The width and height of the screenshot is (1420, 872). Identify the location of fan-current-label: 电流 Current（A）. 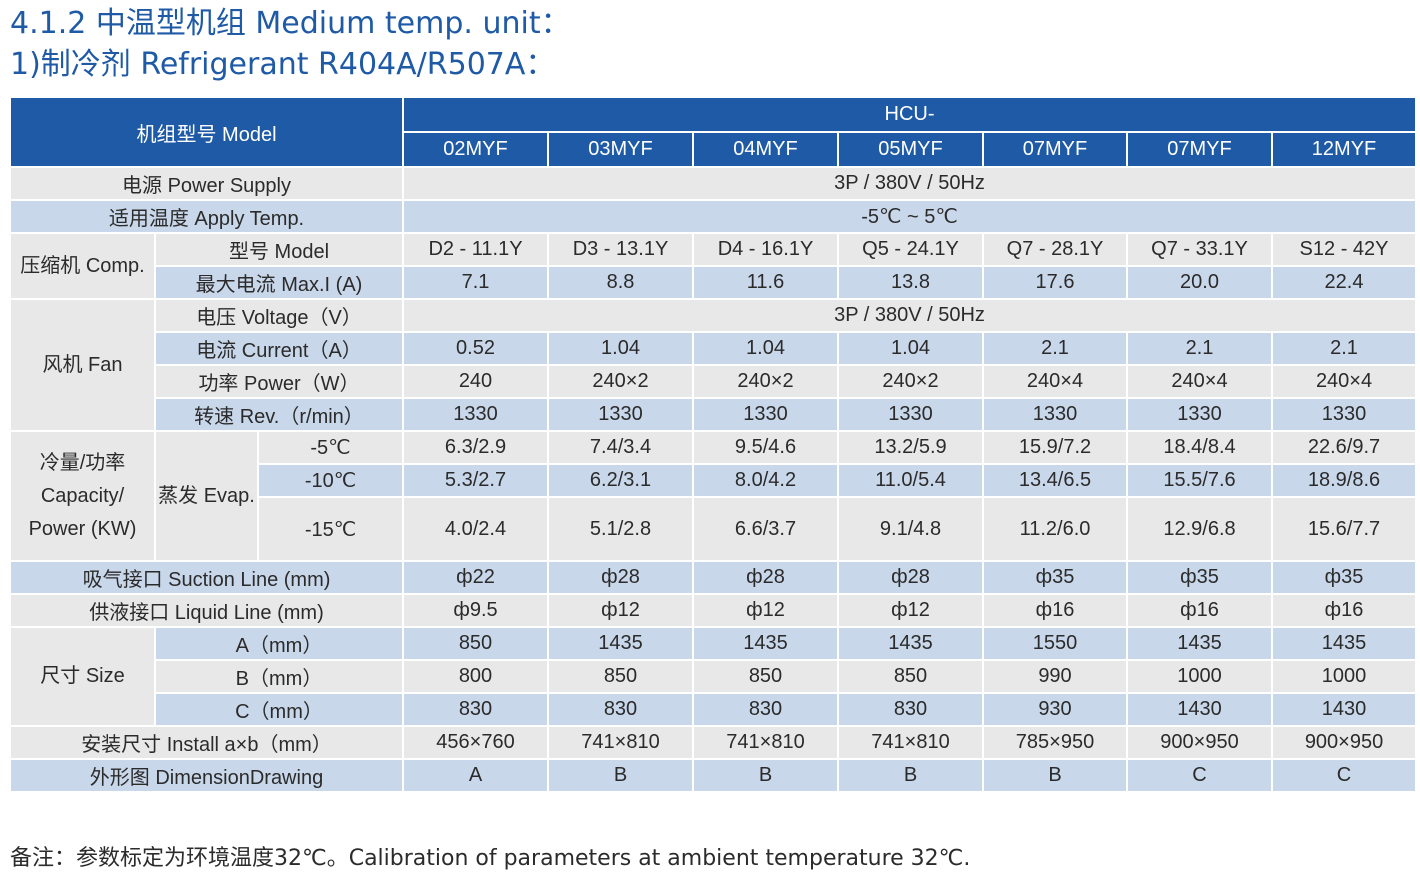
(279, 348).